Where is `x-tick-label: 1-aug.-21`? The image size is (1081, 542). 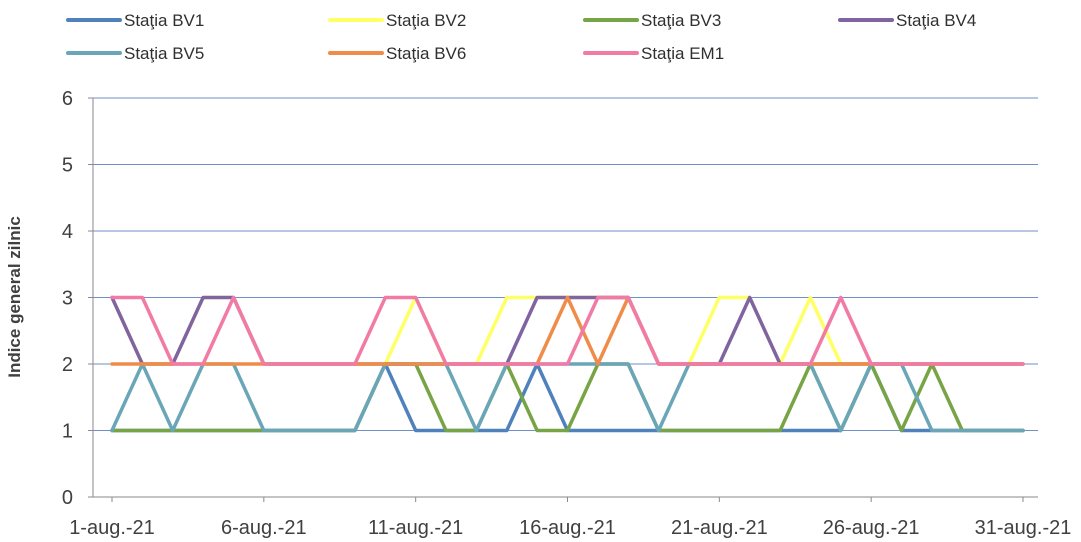
x-tick-label: 1-aug.-21 is located at coordinates (112, 528).